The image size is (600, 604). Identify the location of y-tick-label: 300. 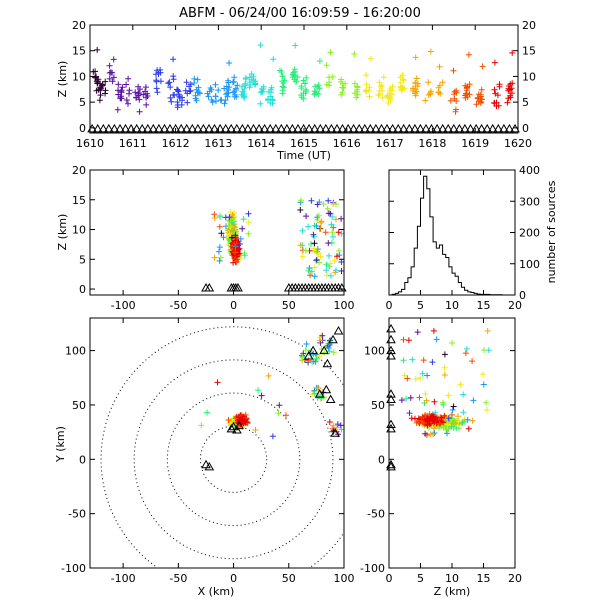
(529, 201).